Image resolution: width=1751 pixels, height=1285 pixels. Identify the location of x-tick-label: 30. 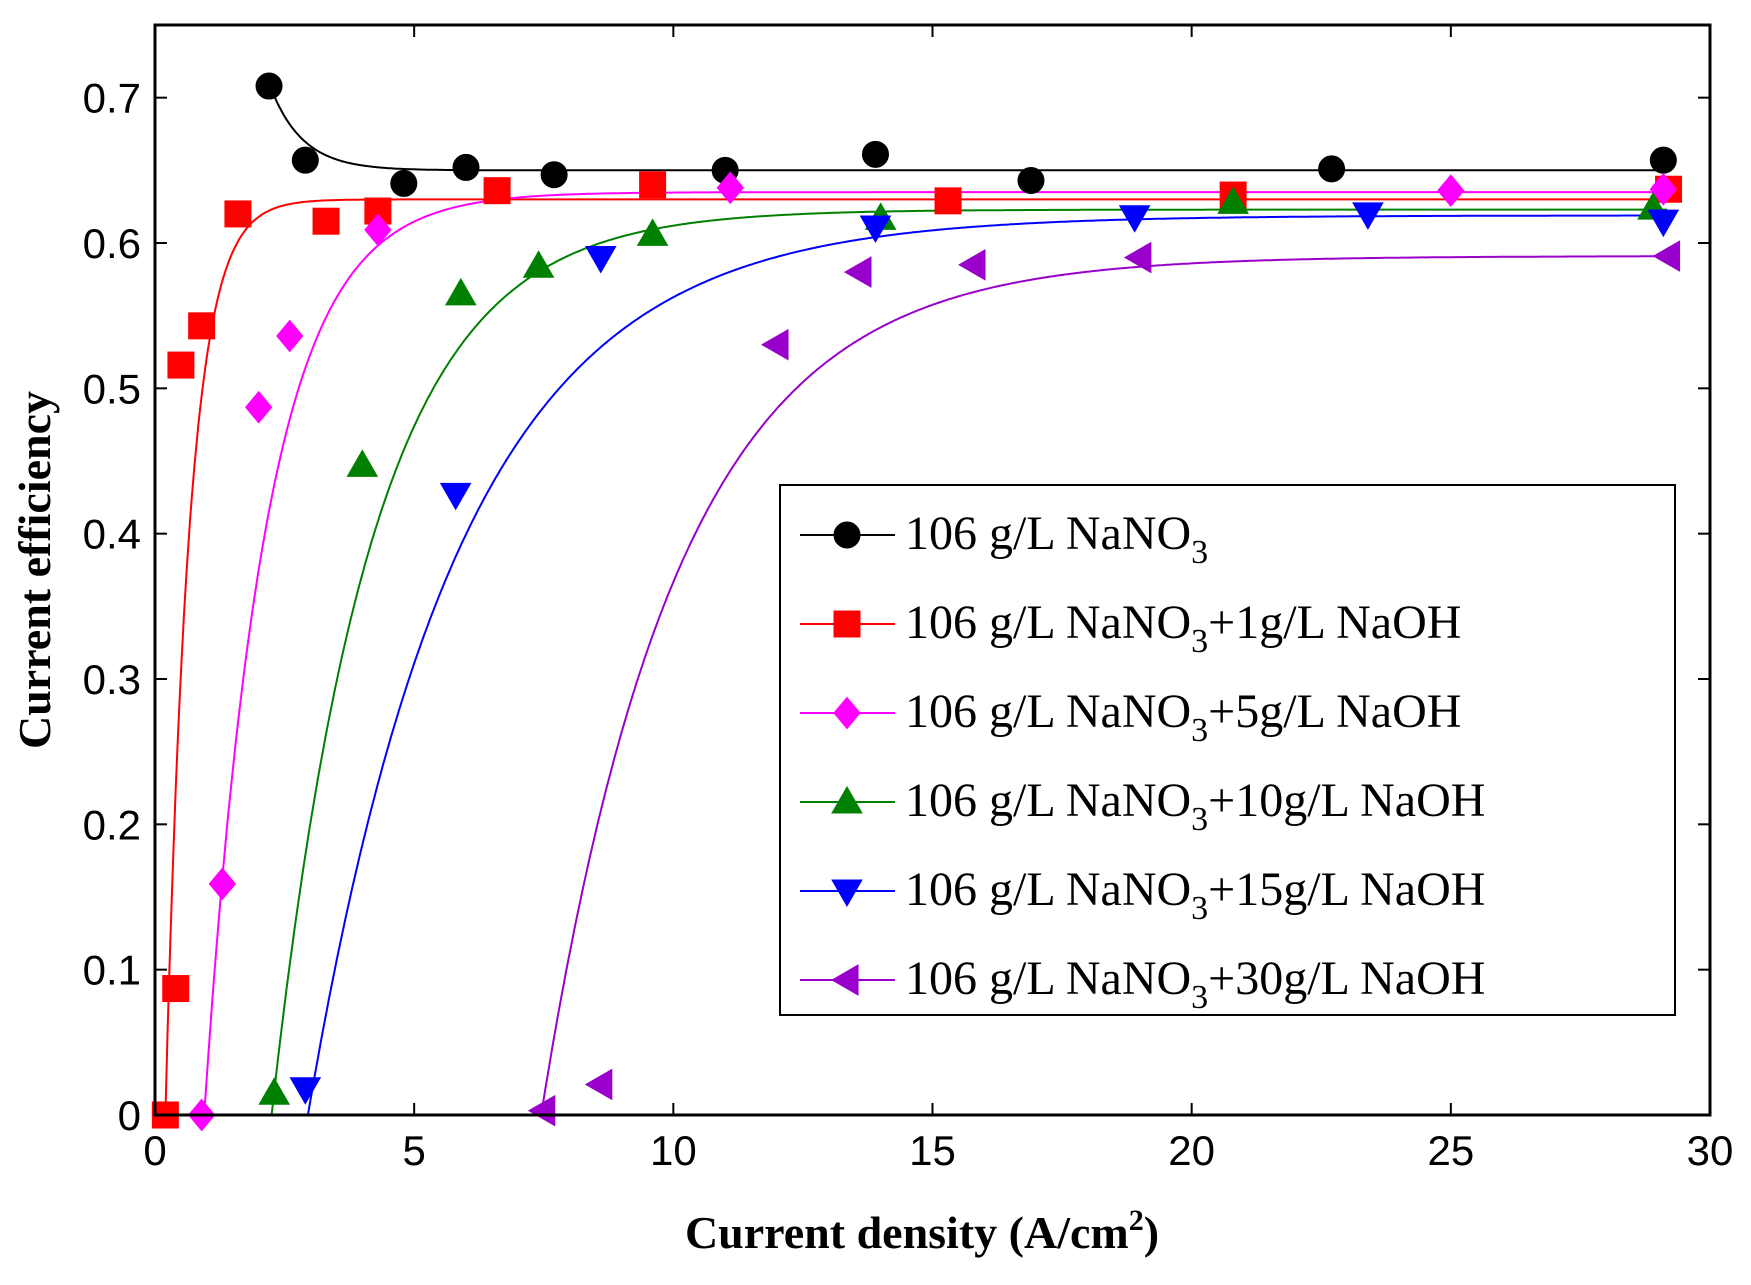
(1710, 1150).